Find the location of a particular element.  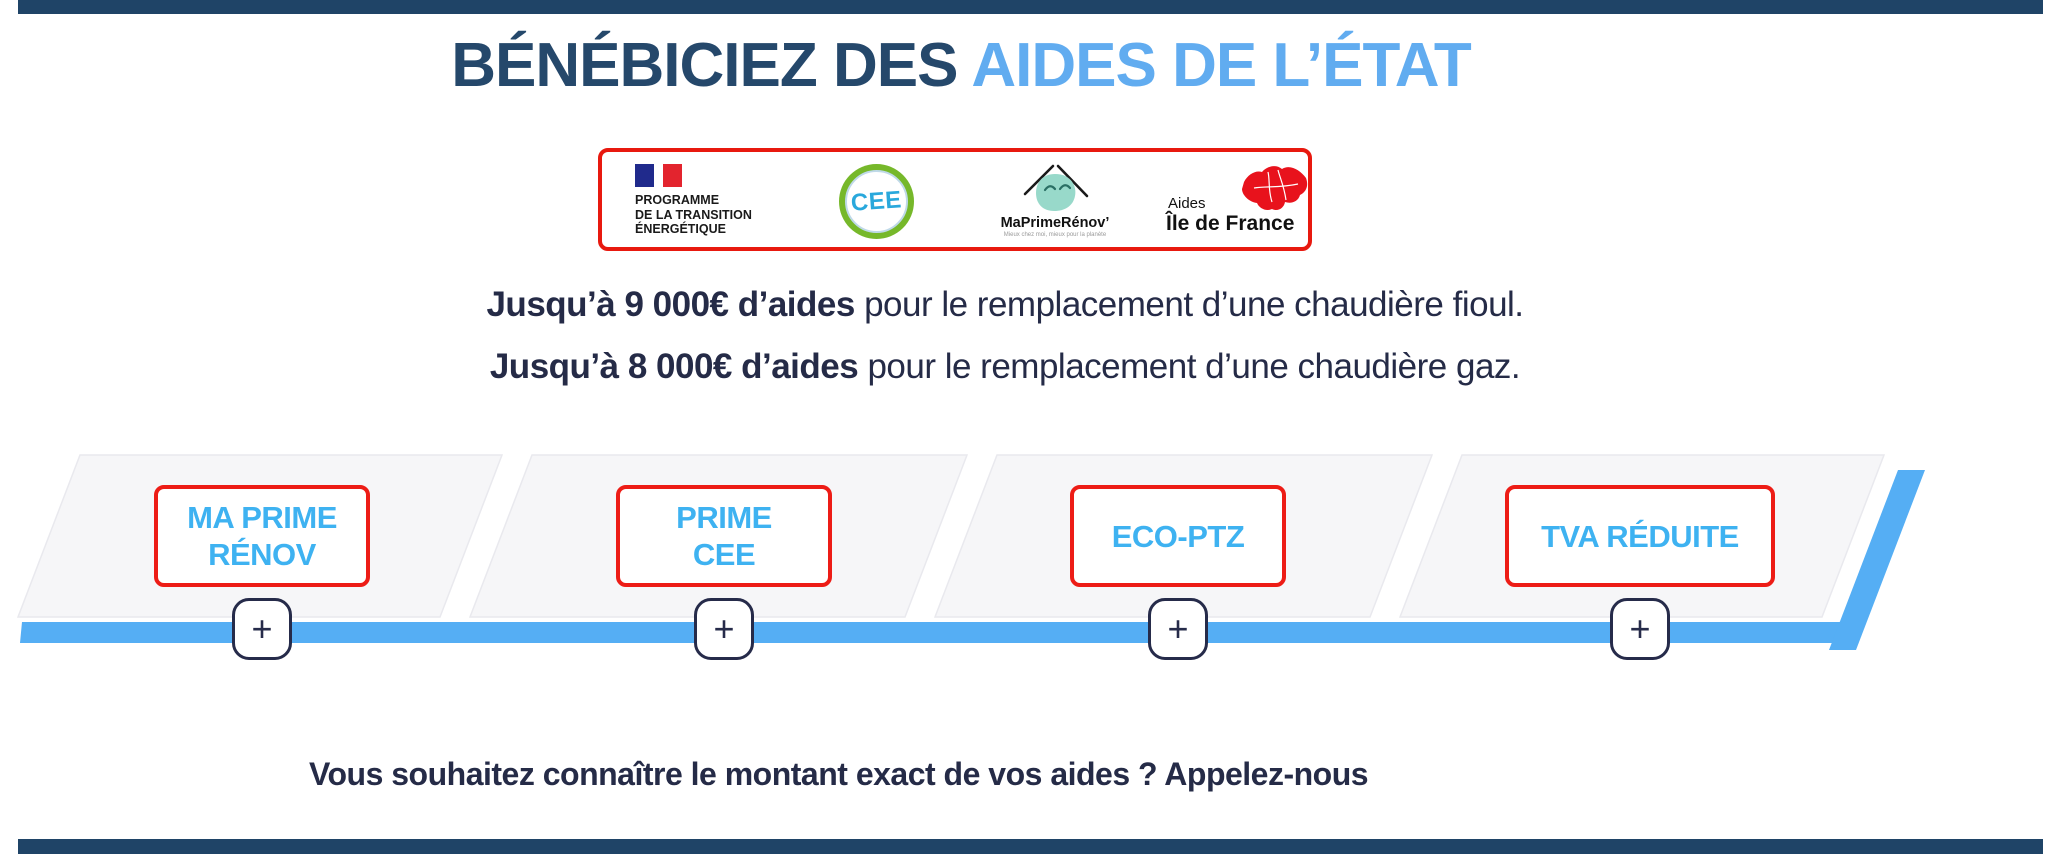

cee-badge-inner: CEE is located at coordinates (876, 201).